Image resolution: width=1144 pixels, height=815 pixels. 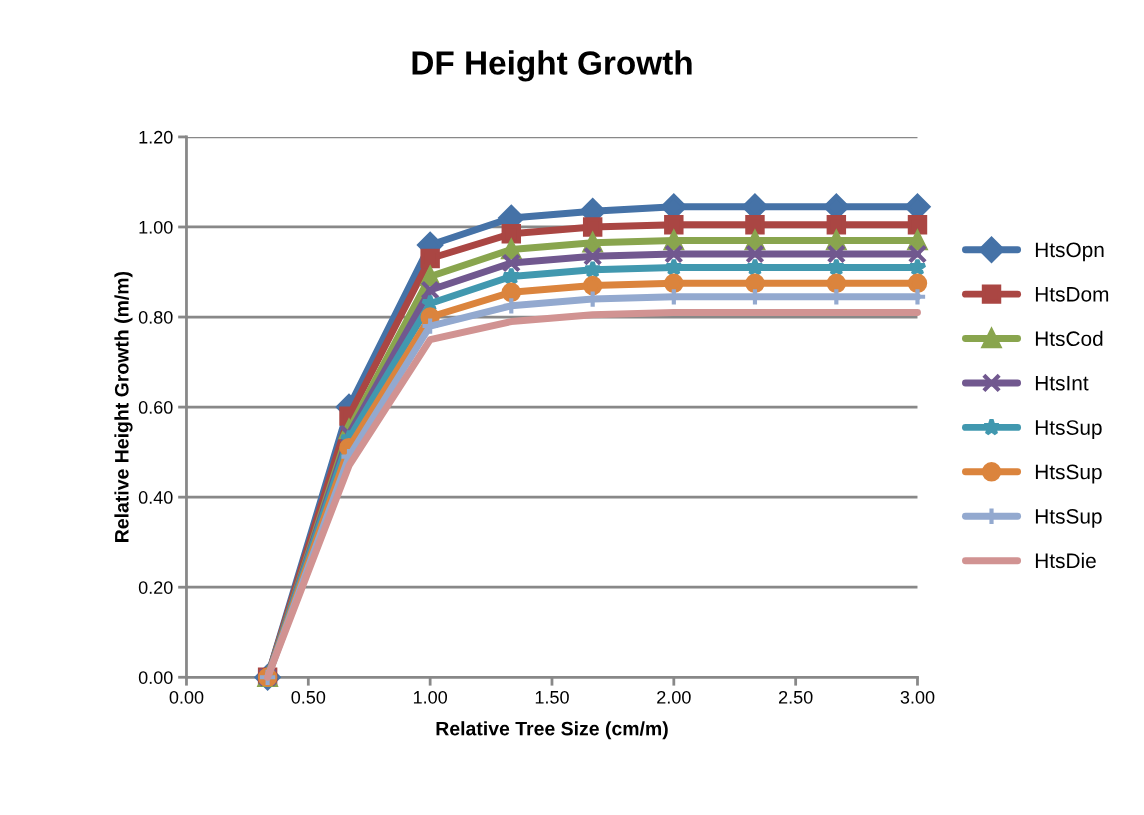 I want to click on legend-label: HtsOpn, so click(x=1069, y=252).